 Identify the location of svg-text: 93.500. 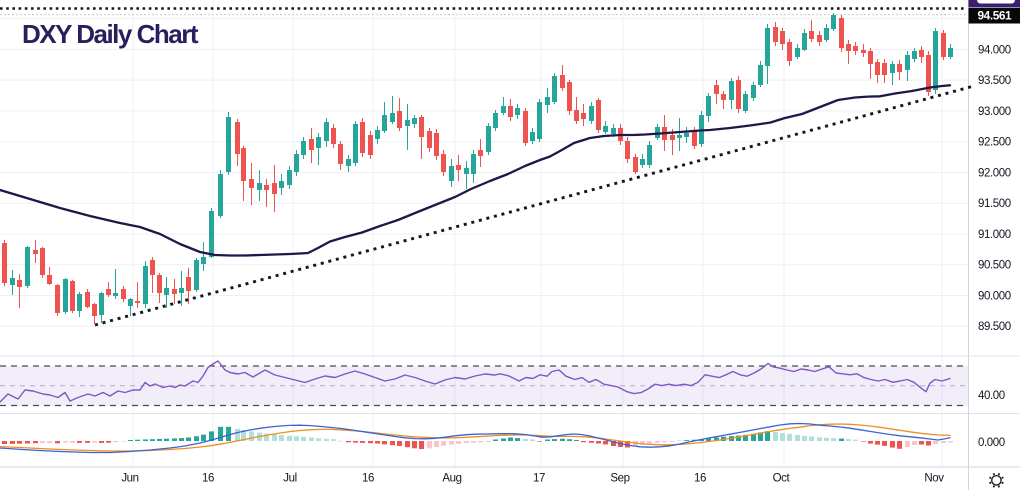
(994, 81).